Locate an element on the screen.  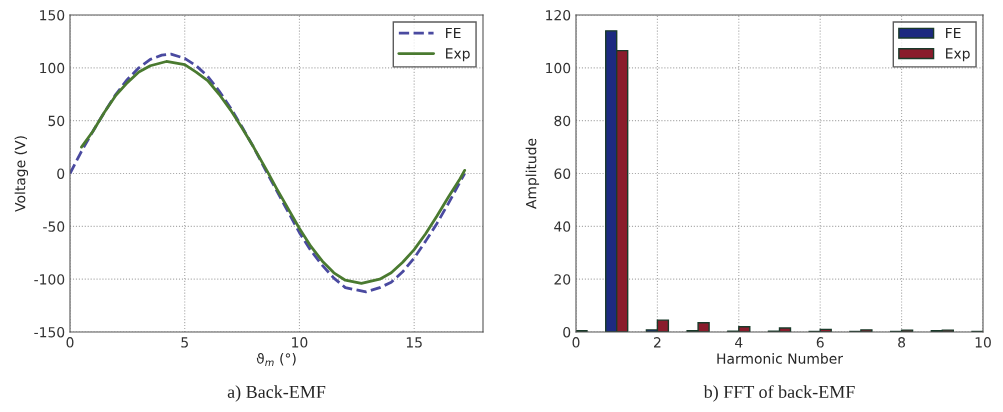
x-axis-title: ϑ$_{m}$ (°) is located at coordinates (276, 359).